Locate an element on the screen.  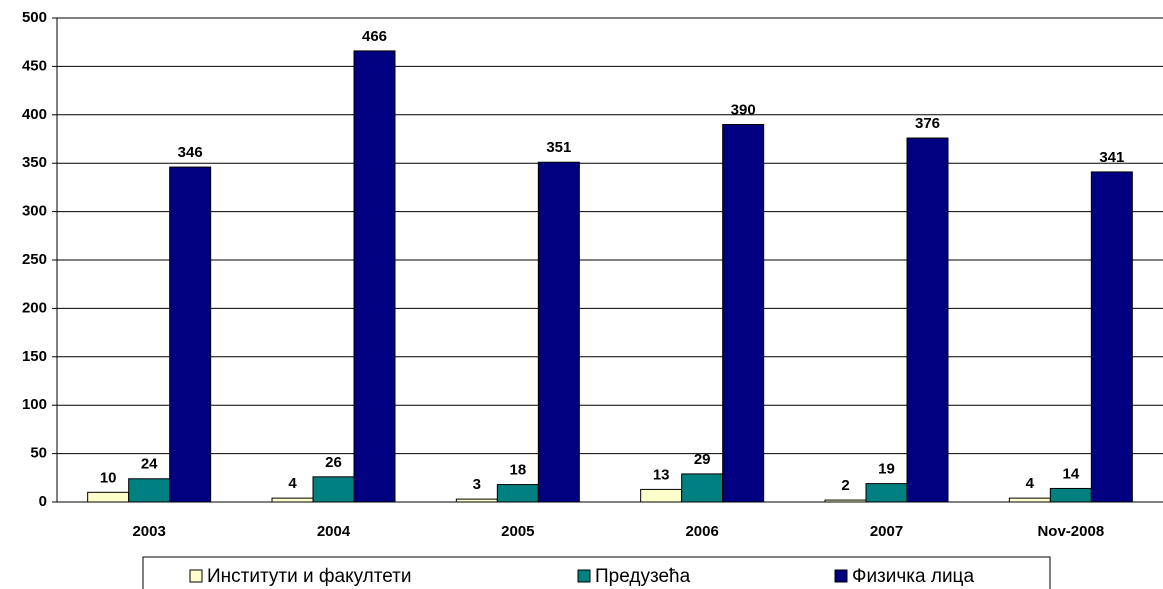
y-tick-label: 100 is located at coordinates (34, 404).